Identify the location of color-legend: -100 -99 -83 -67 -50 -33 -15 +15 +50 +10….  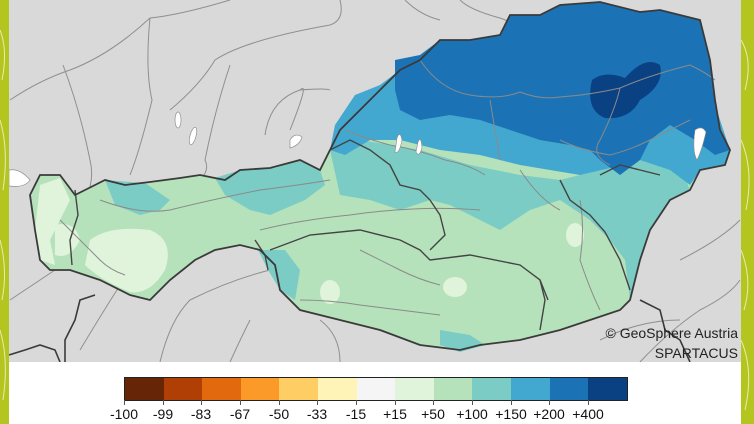
(375, 393).